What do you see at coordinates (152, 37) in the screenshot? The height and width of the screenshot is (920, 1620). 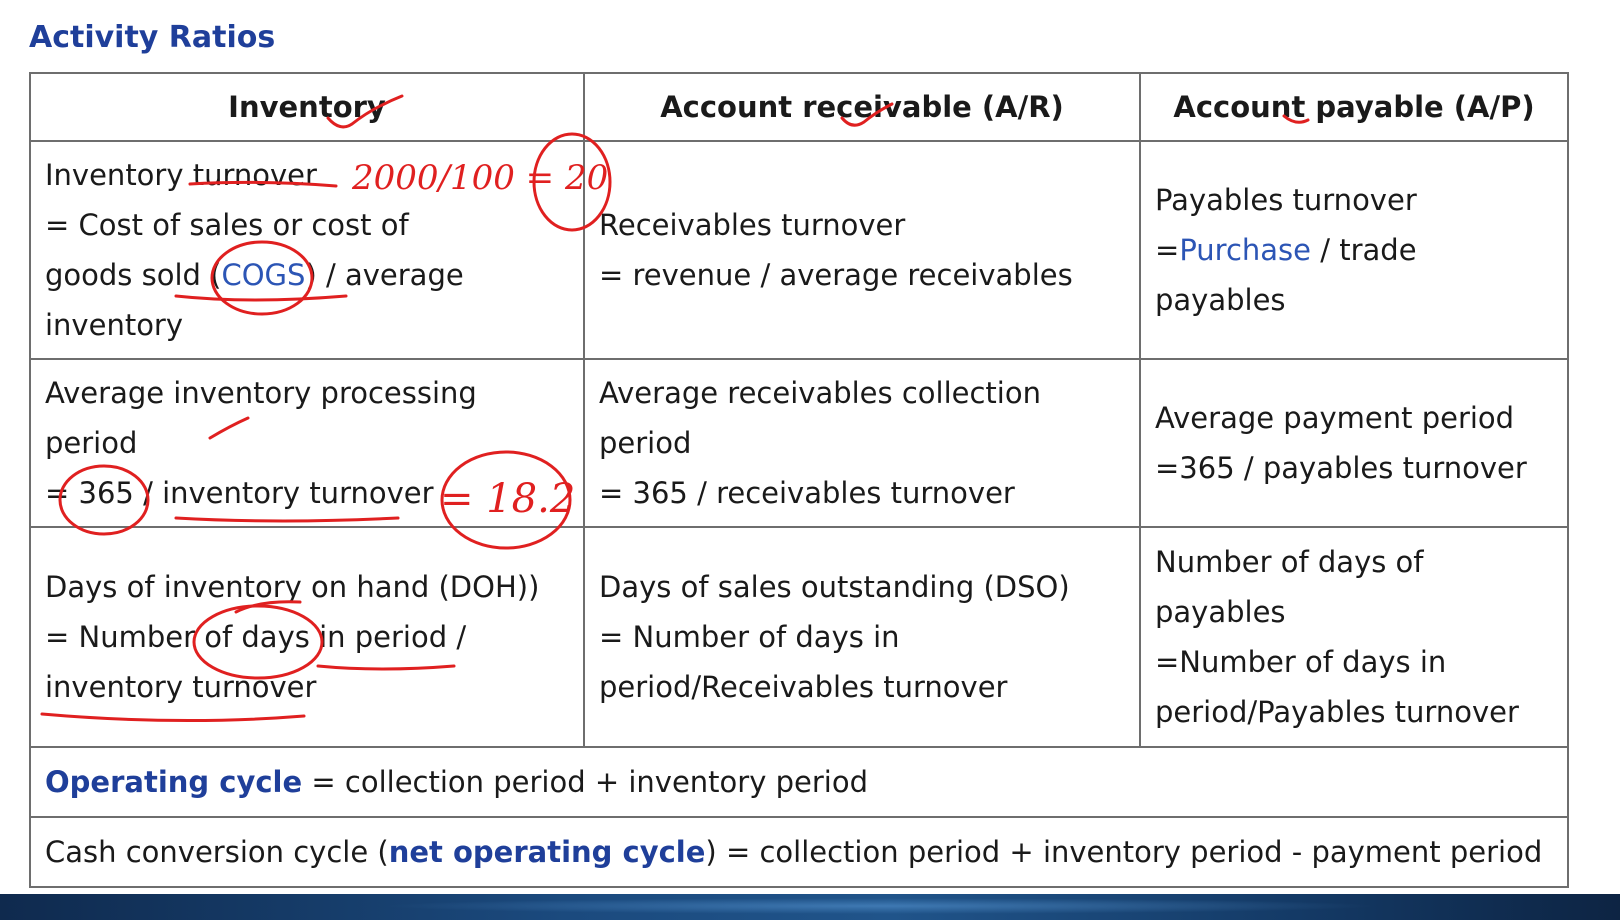 I see `page-title: Activity Ratios` at bounding box center [152, 37].